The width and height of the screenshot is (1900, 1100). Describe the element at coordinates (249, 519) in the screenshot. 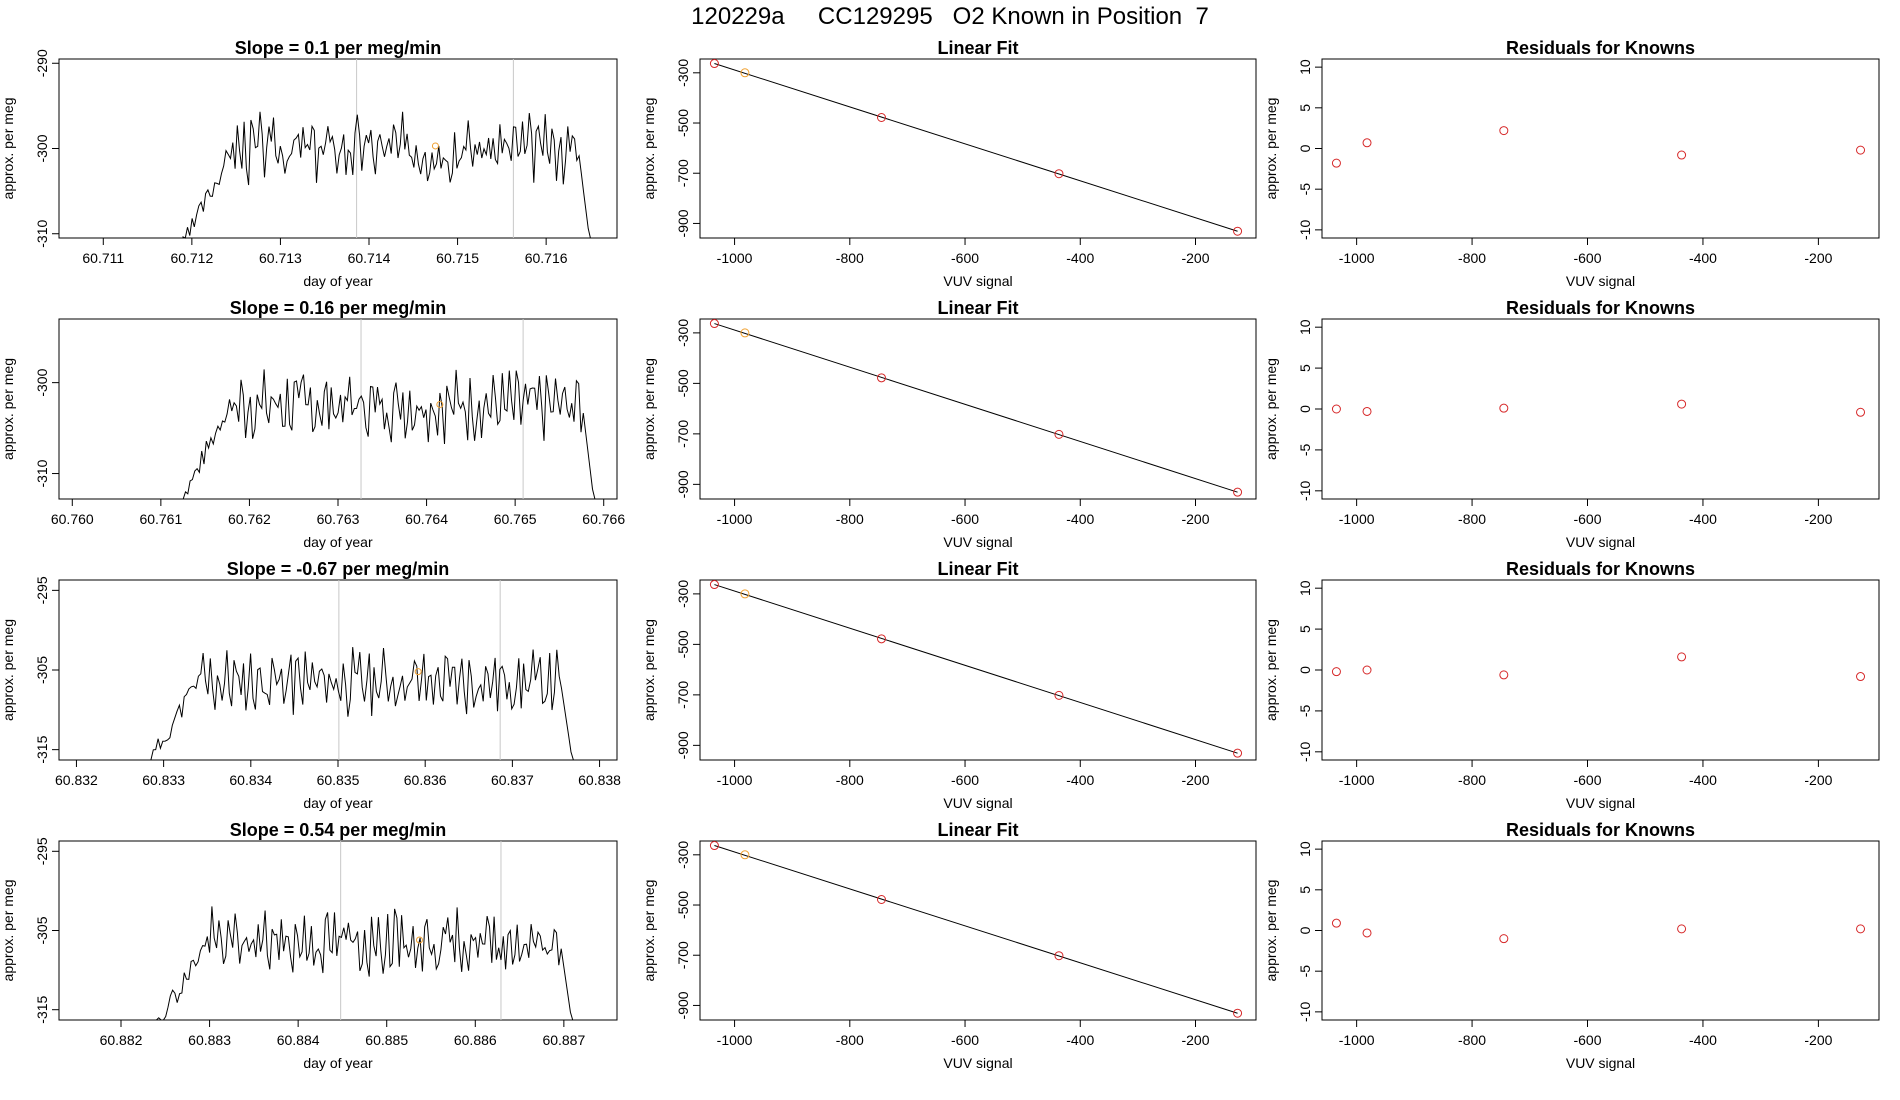

I see `x-tick-label: 60.762` at that location.